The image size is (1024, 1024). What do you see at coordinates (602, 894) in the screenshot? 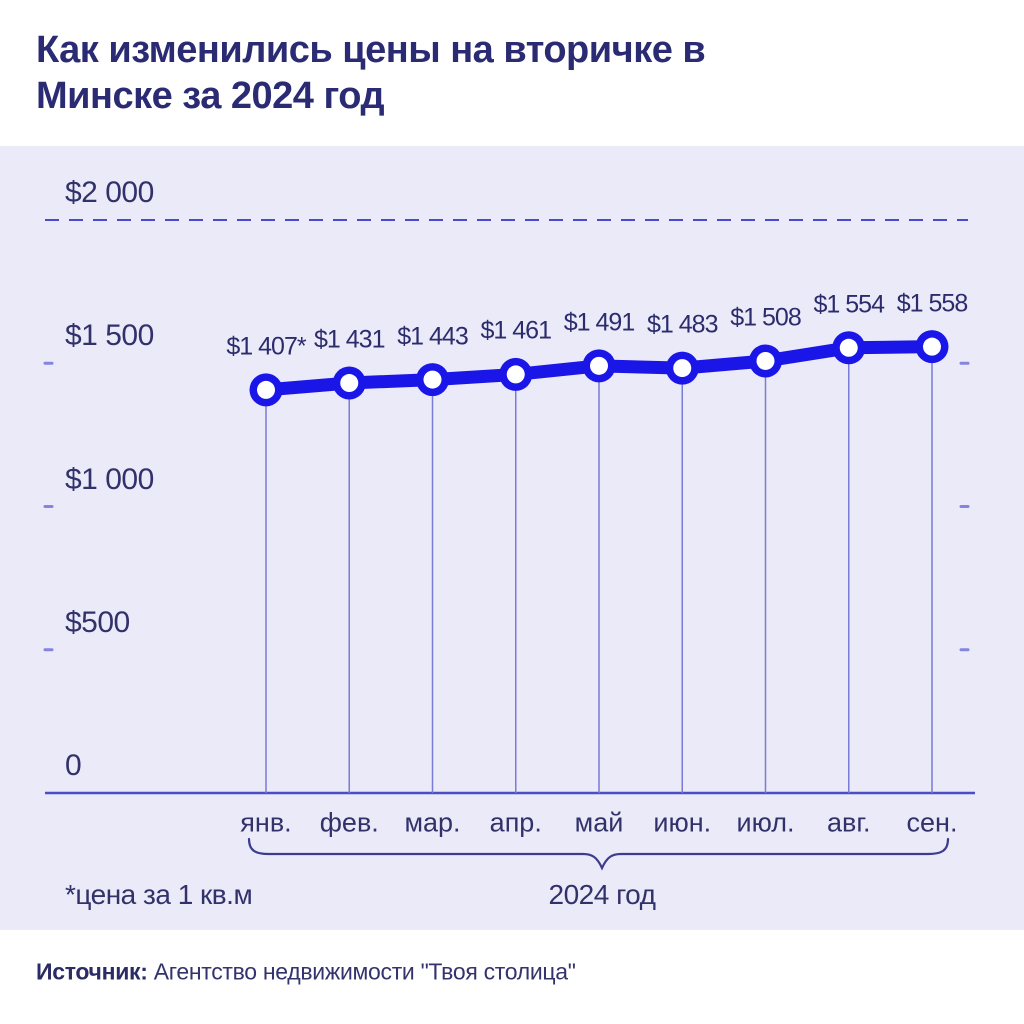
I see `year-group-label: 2024 год` at bounding box center [602, 894].